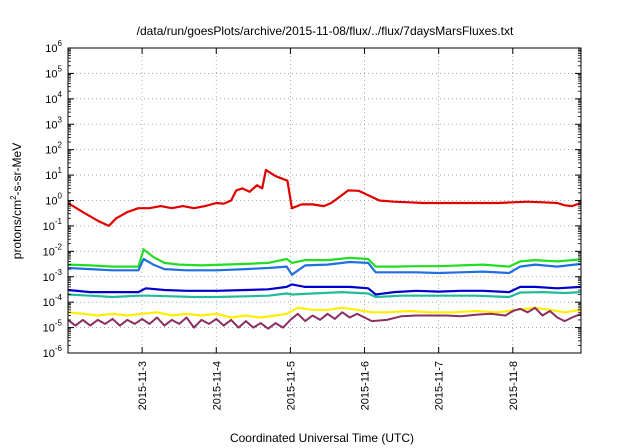 The width and height of the screenshot is (640, 448). I want to click on x-tick-label: 2015-11-7, so click(440, 385).